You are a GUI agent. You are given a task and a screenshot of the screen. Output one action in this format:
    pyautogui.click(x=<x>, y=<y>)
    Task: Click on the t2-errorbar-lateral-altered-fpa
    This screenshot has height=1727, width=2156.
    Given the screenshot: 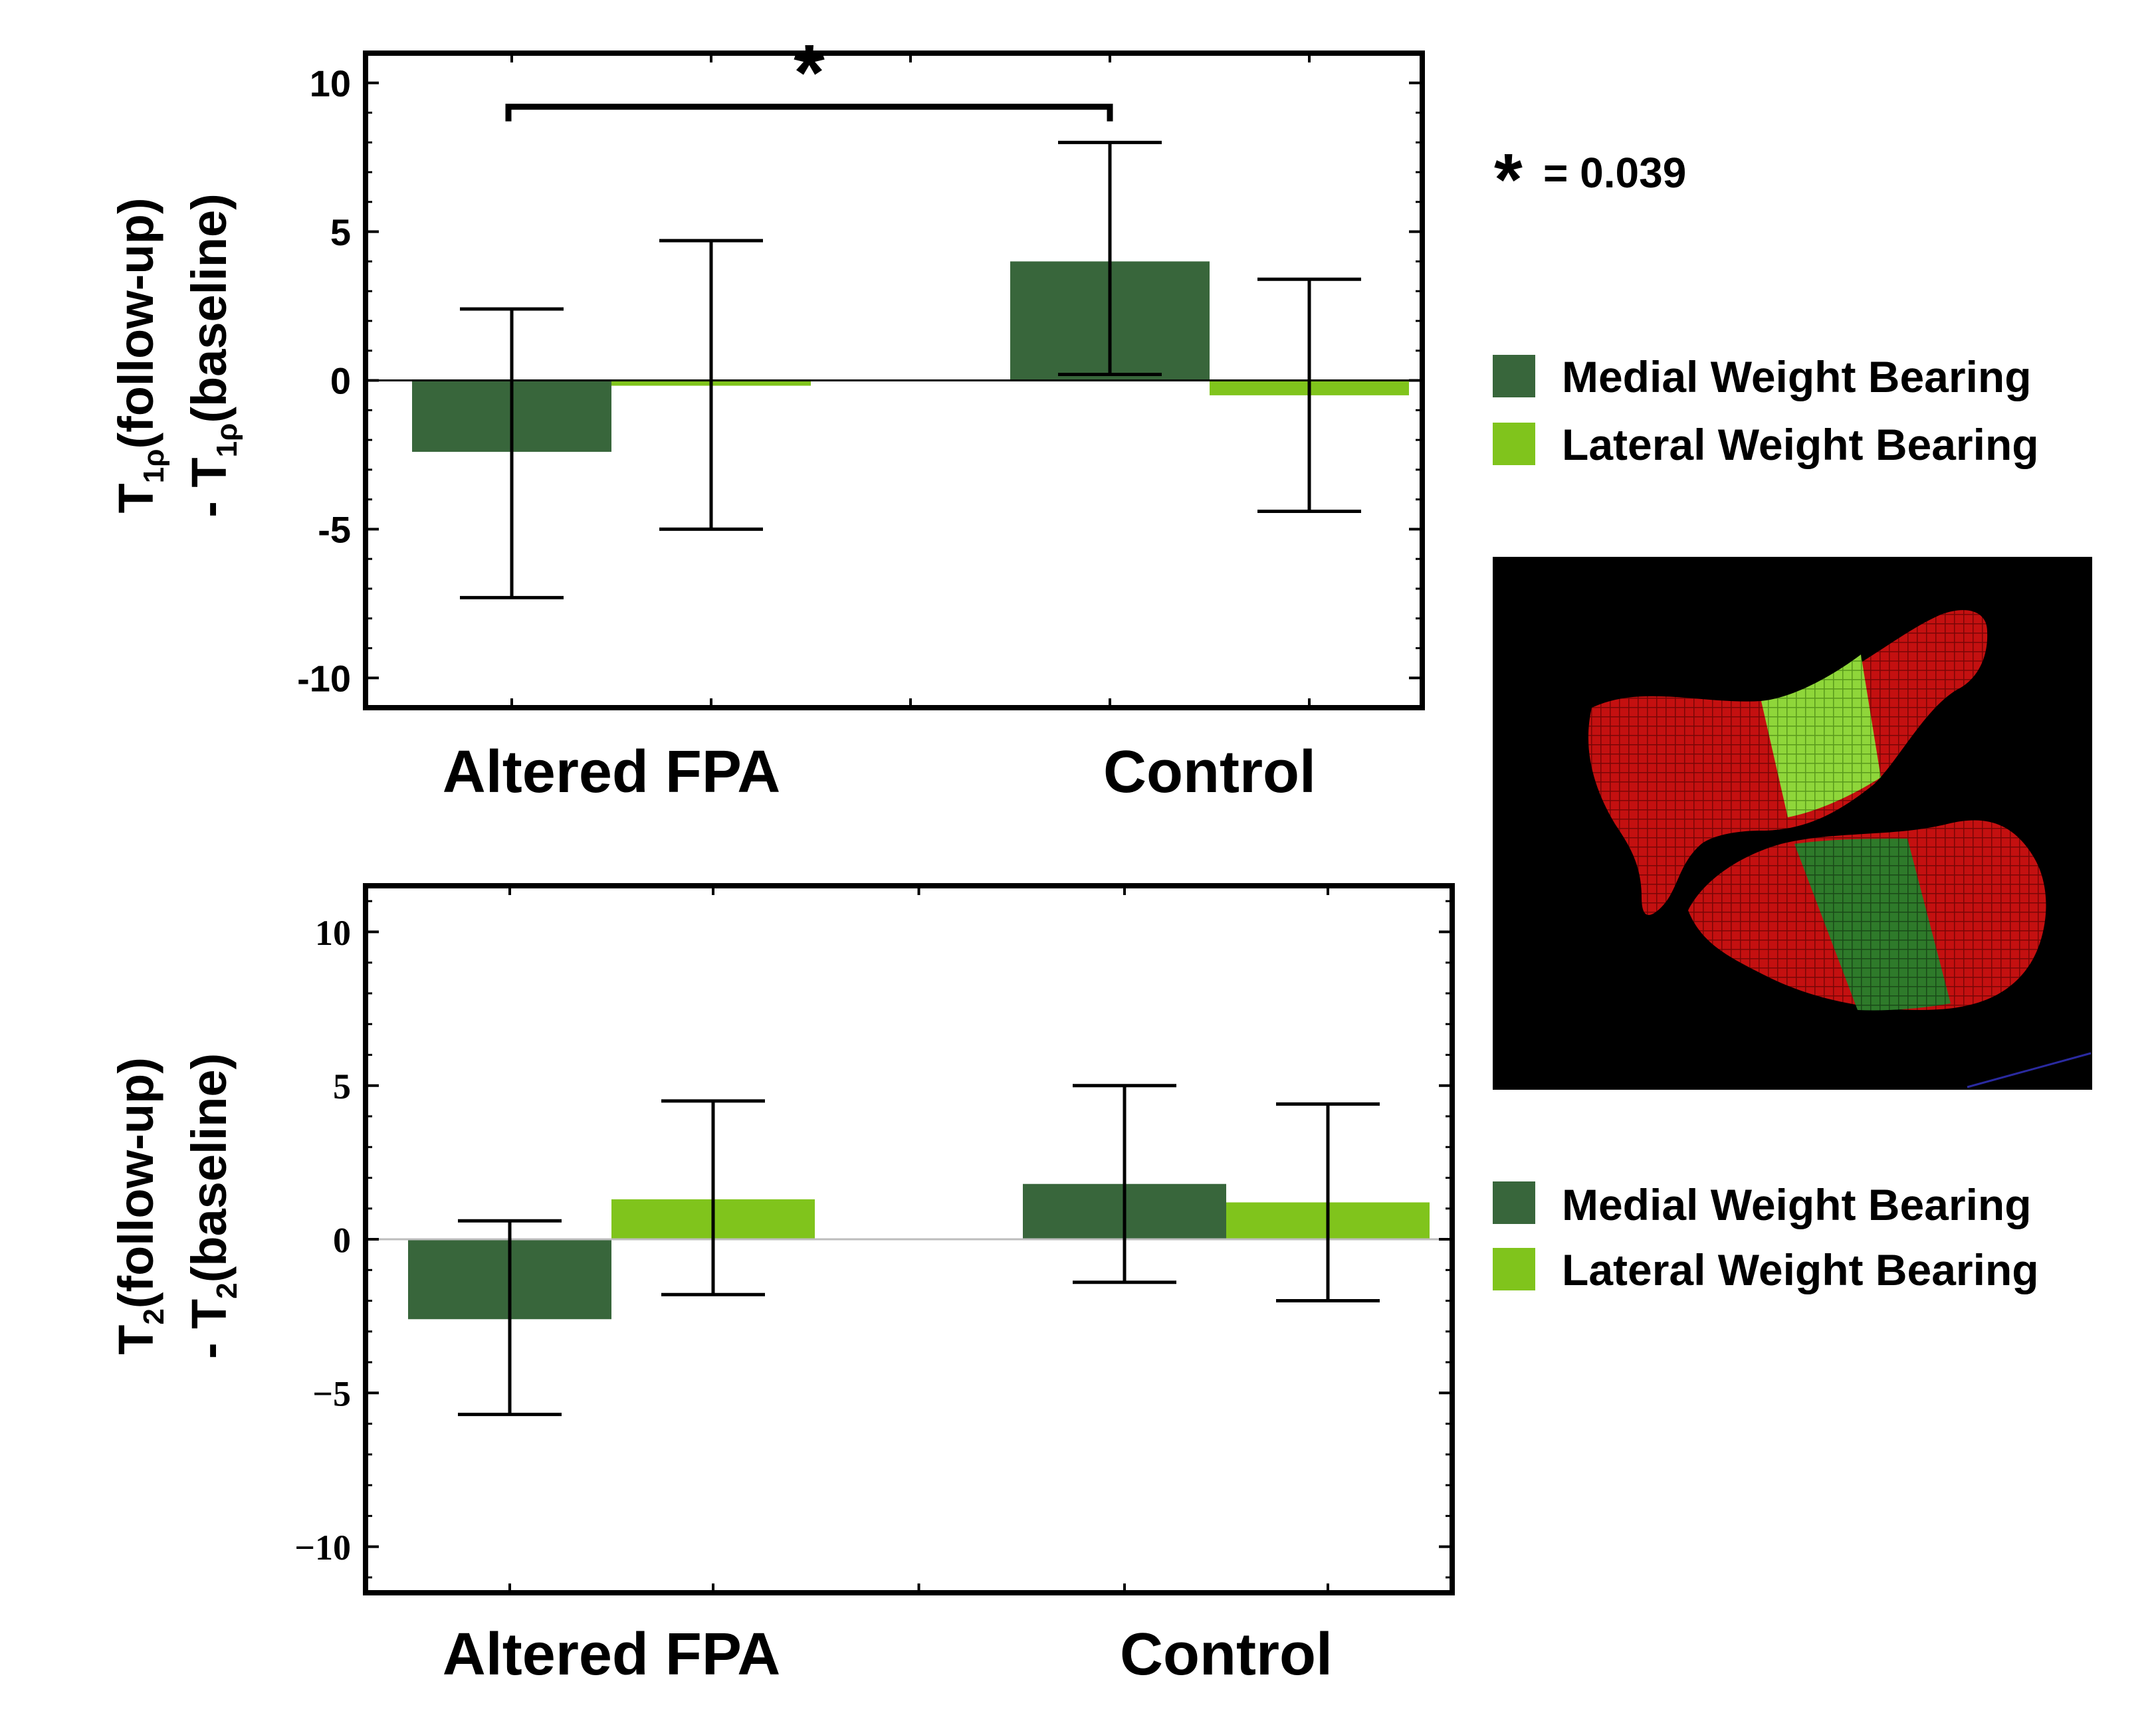 What is the action you would take?
    pyautogui.click(x=713, y=1197)
    